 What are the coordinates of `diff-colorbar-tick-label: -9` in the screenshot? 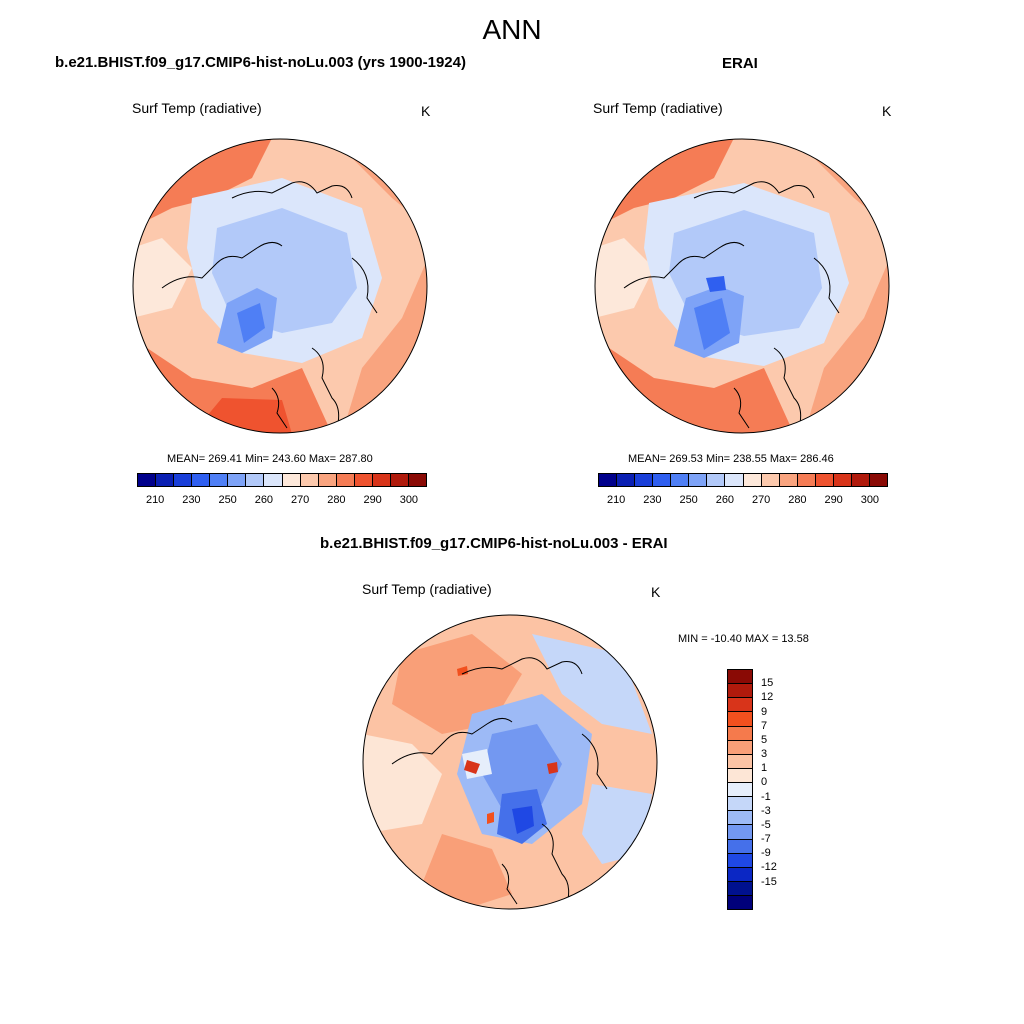 It's located at (766, 853).